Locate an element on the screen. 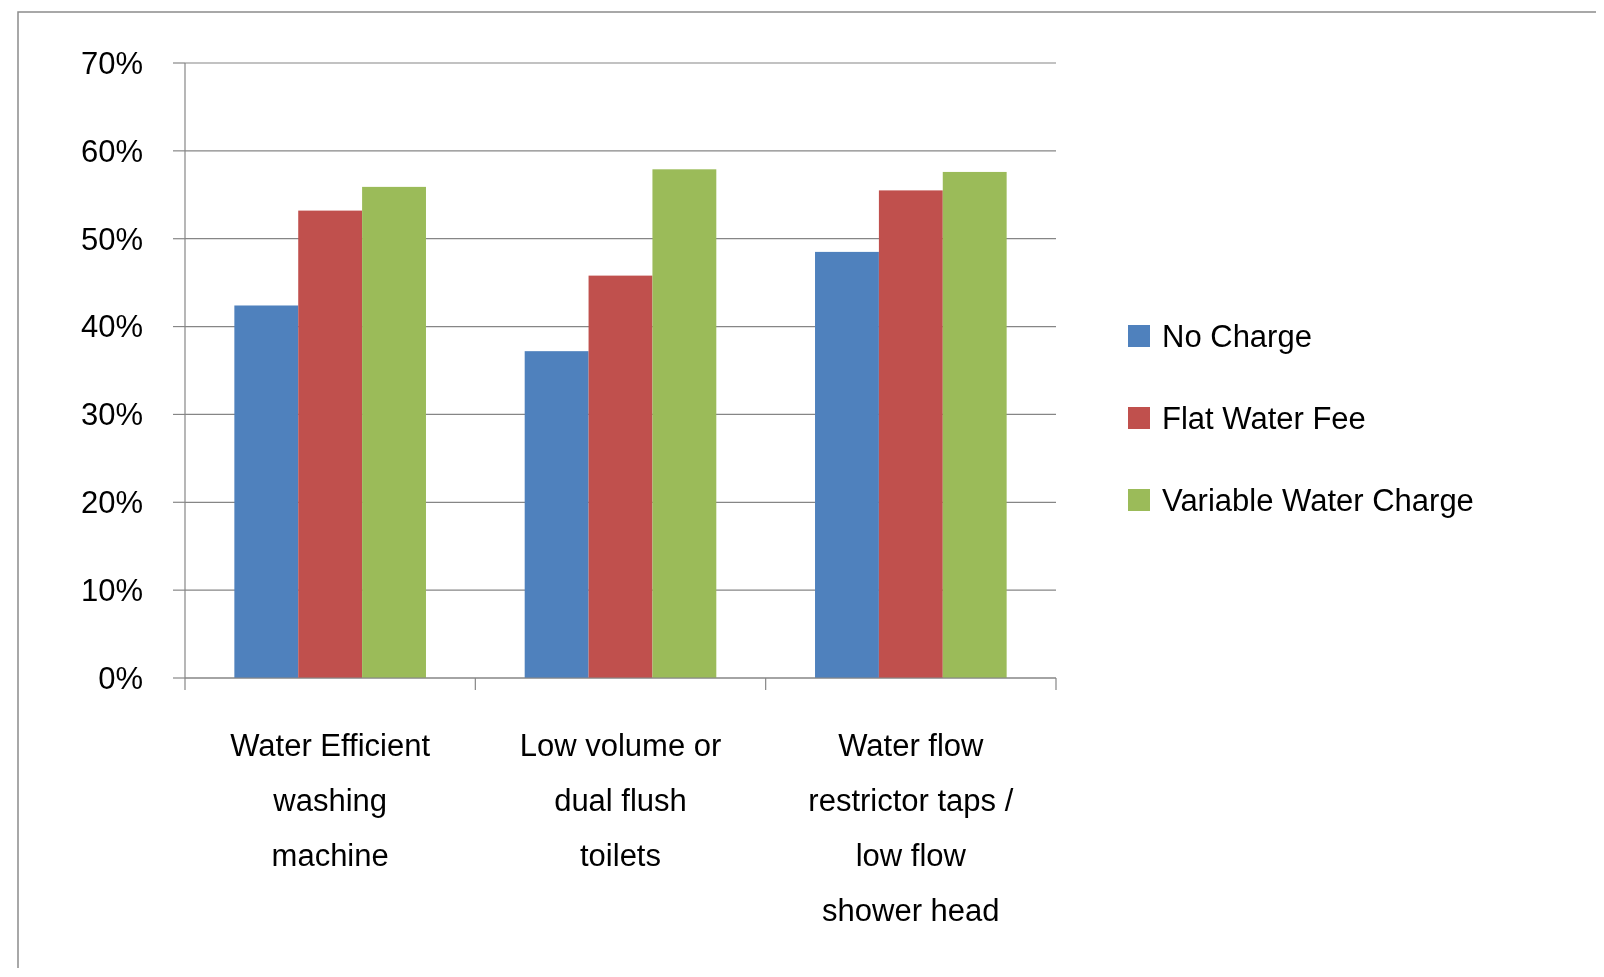  y-tick-label: 30% is located at coordinates (111, 415).